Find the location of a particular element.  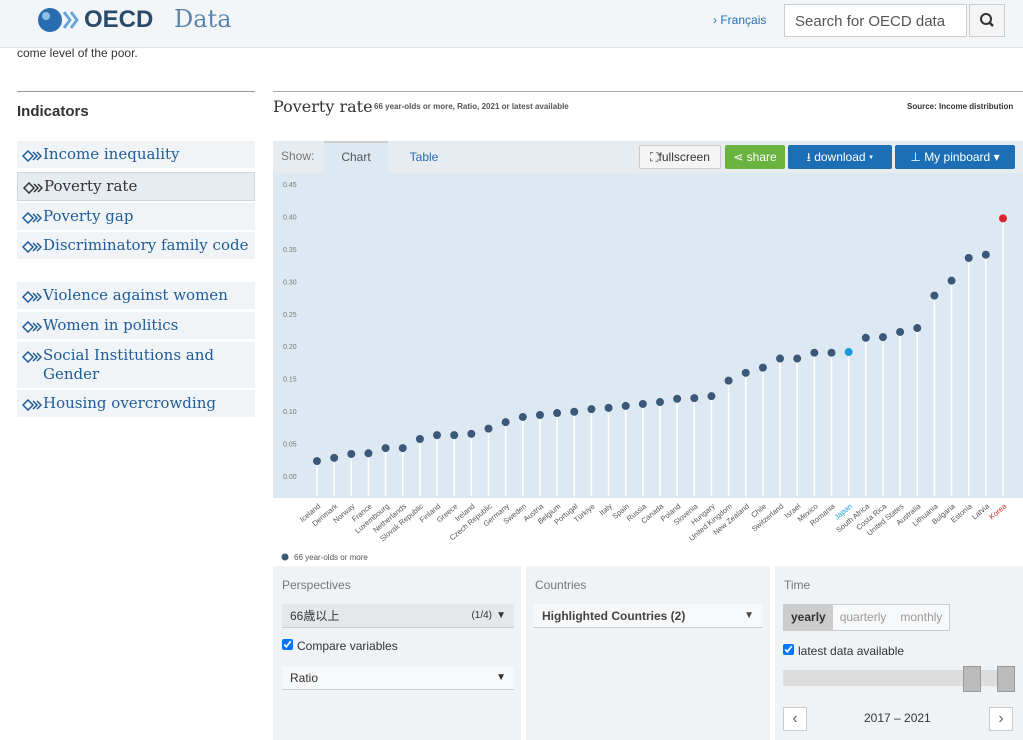

period-option: quarterly is located at coordinates (863, 617).